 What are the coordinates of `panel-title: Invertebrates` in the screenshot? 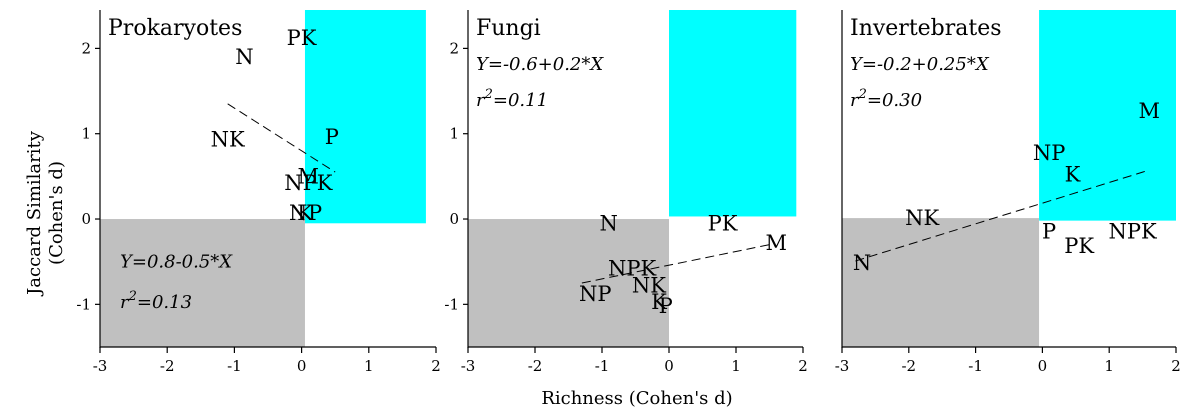 It's located at (926, 28).